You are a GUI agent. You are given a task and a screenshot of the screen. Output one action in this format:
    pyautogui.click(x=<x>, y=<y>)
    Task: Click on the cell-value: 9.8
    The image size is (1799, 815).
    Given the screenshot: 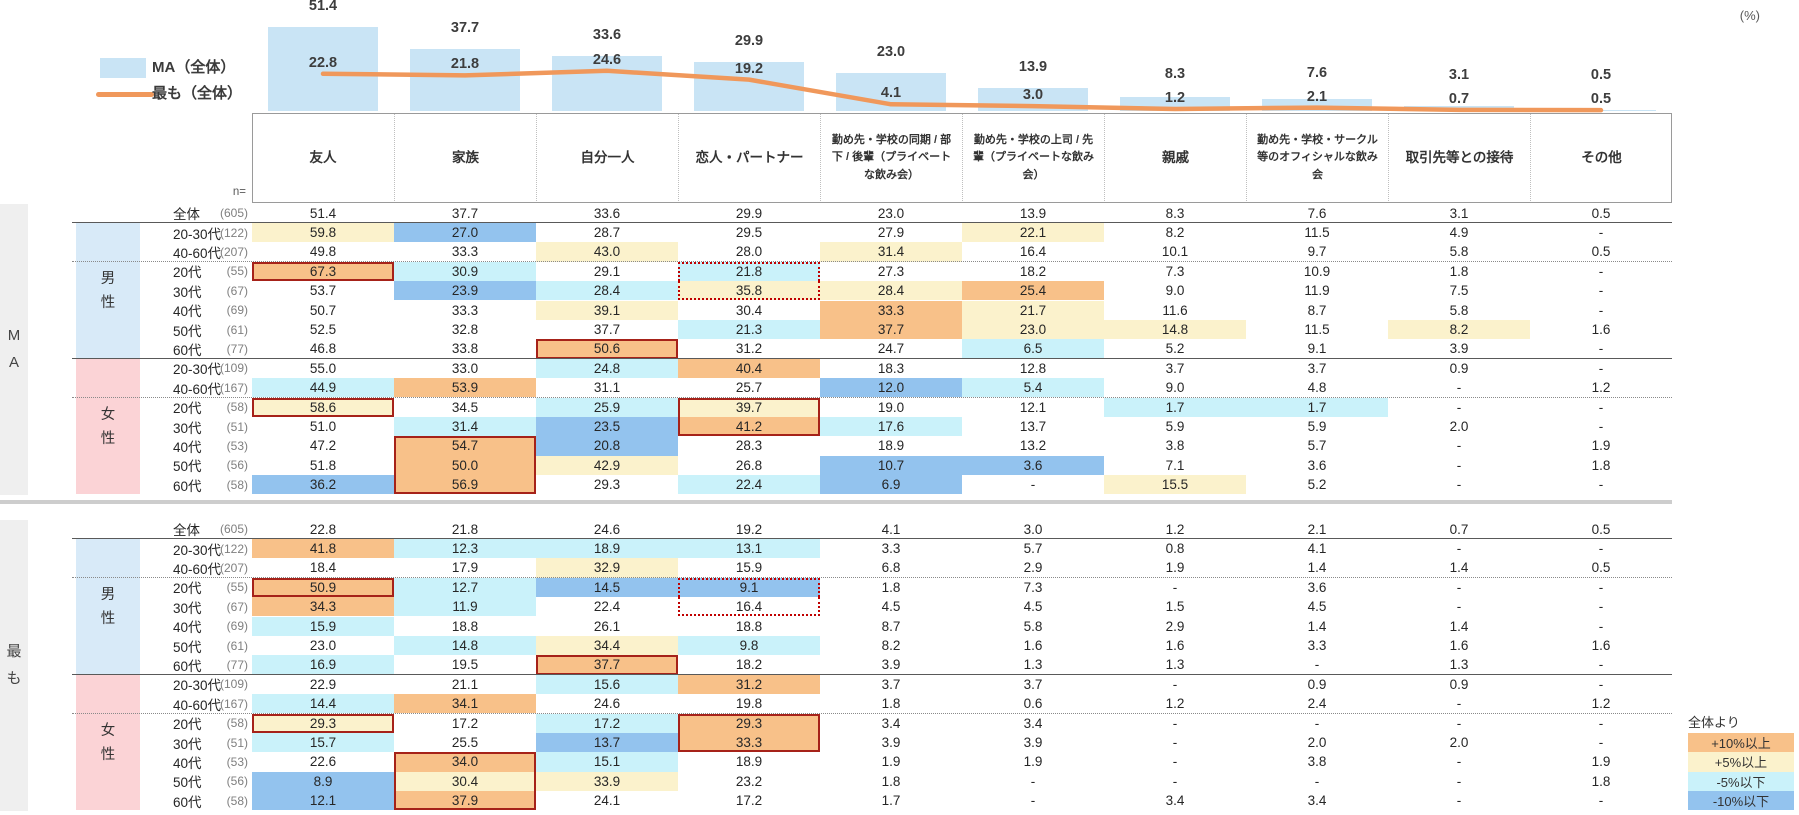 What is the action you would take?
    pyautogui.click(x=749, y=646)
    